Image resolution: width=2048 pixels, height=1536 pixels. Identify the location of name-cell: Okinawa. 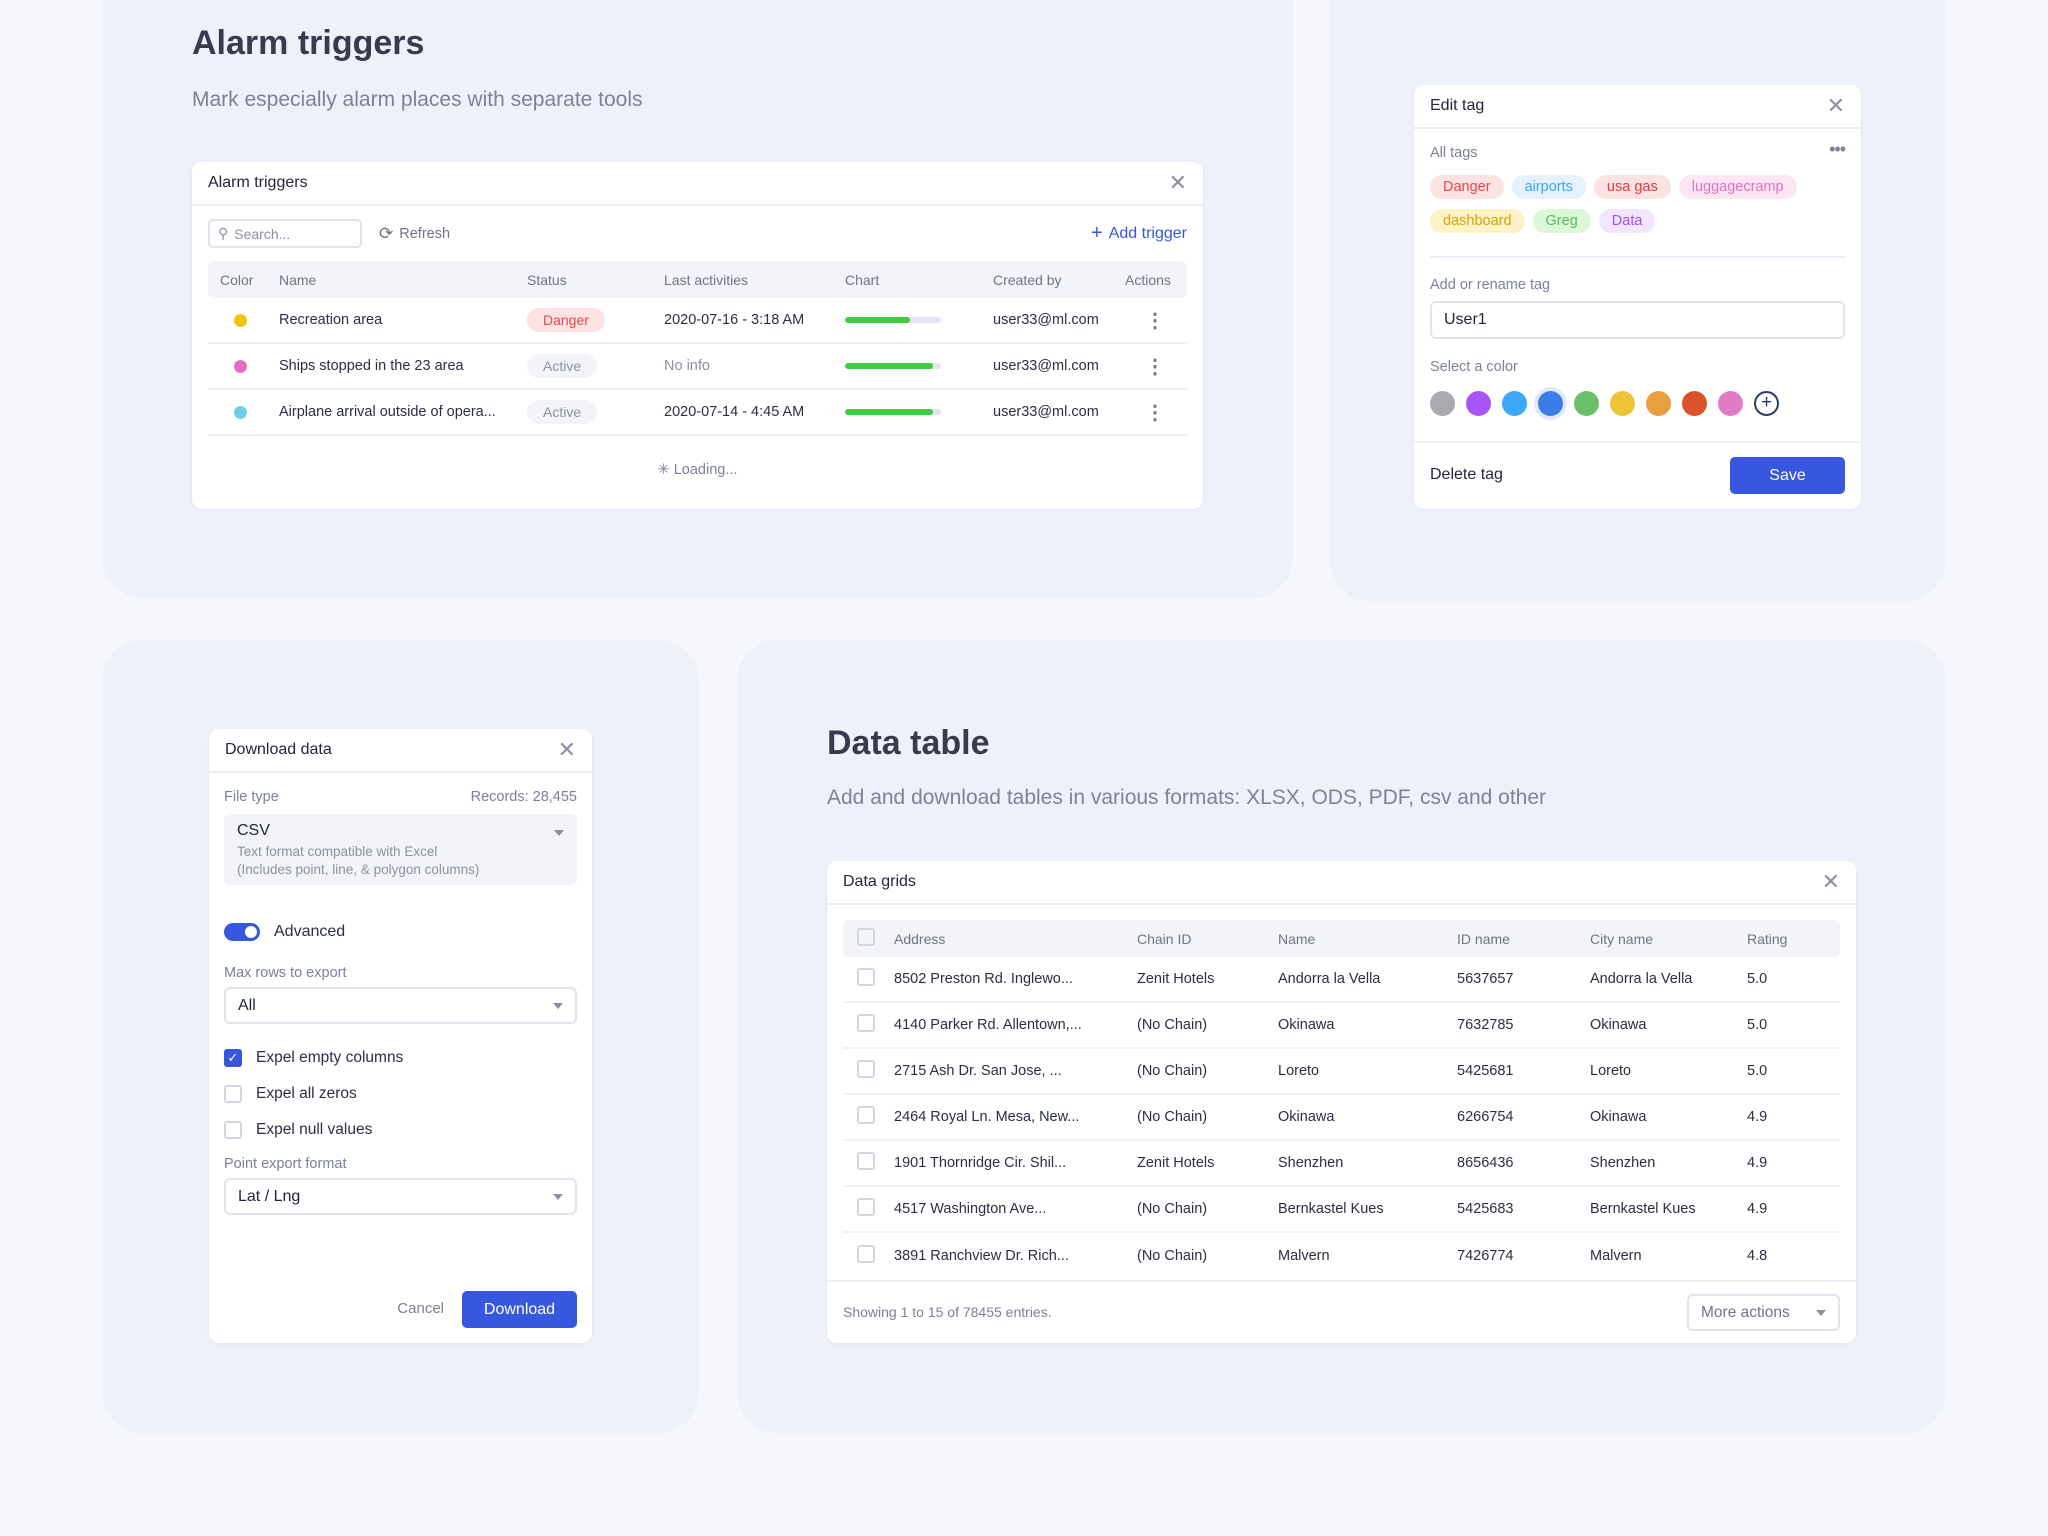
(1306, 1117).